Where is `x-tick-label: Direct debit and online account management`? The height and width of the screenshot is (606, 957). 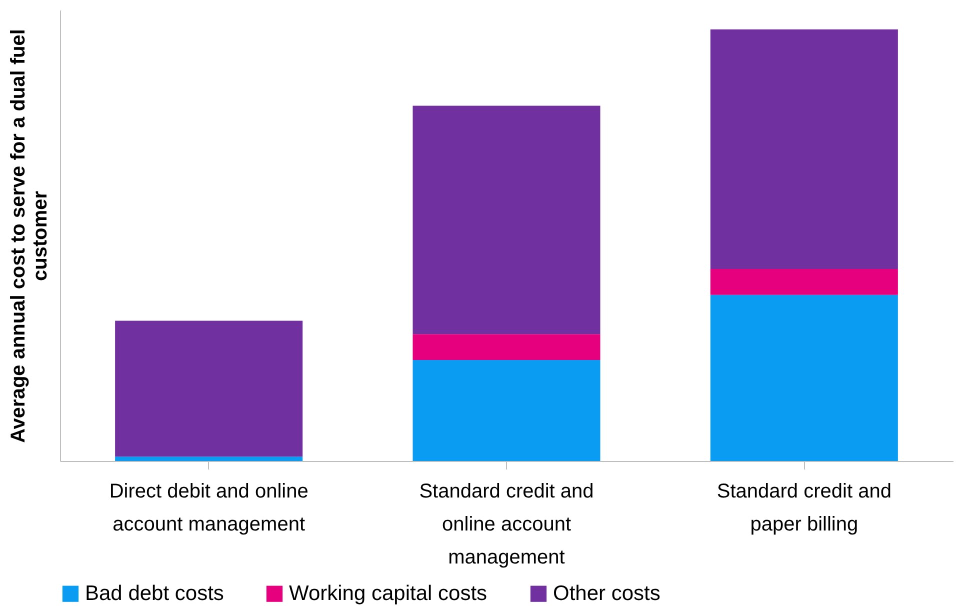 x-tick-label: Direct debit and online account management is located at coordinates (208, 508).